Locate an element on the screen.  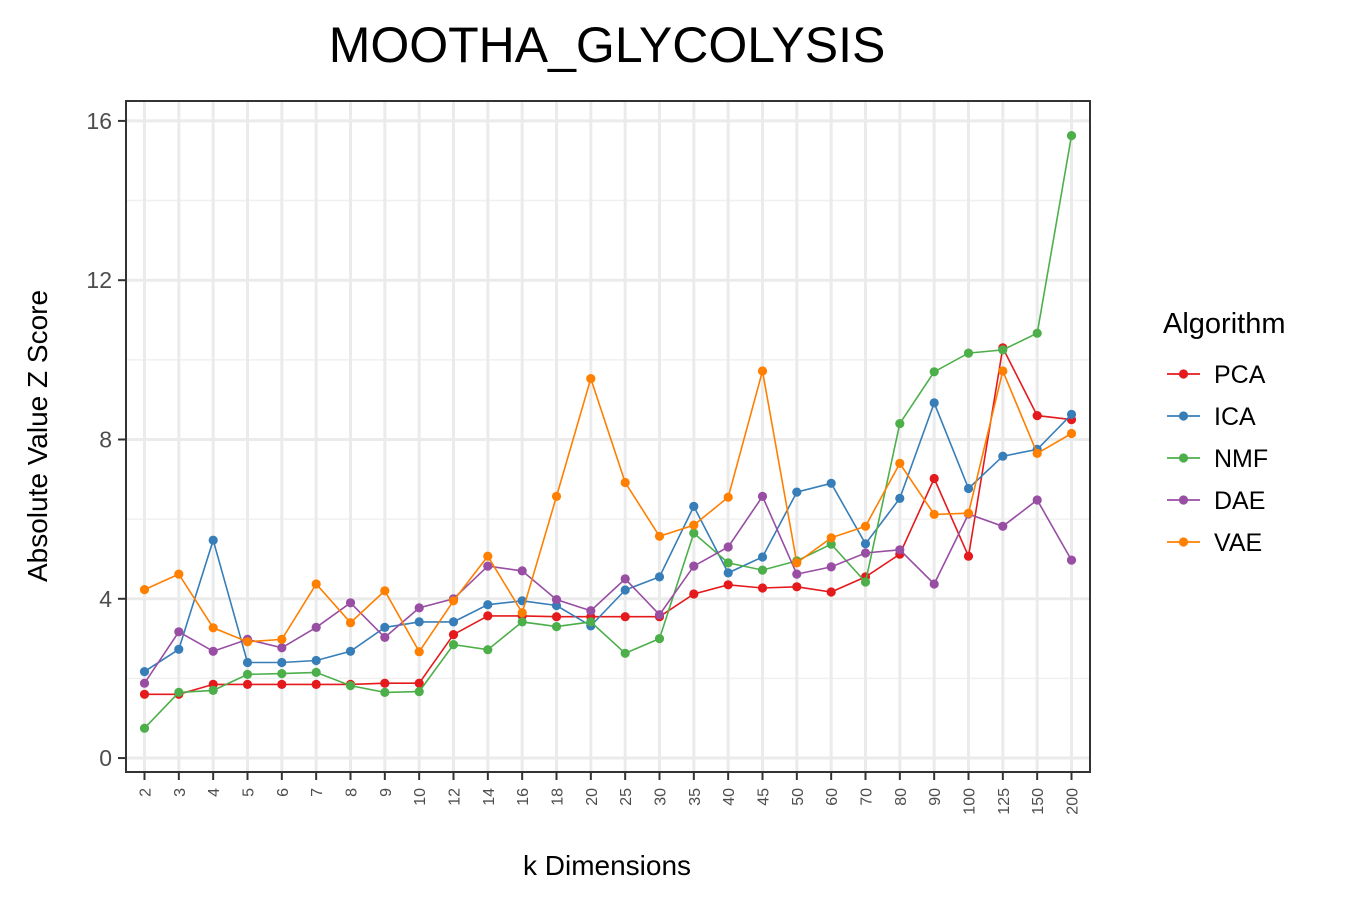
legend-item-ica: ICA is located at coordinates (1211, 417).